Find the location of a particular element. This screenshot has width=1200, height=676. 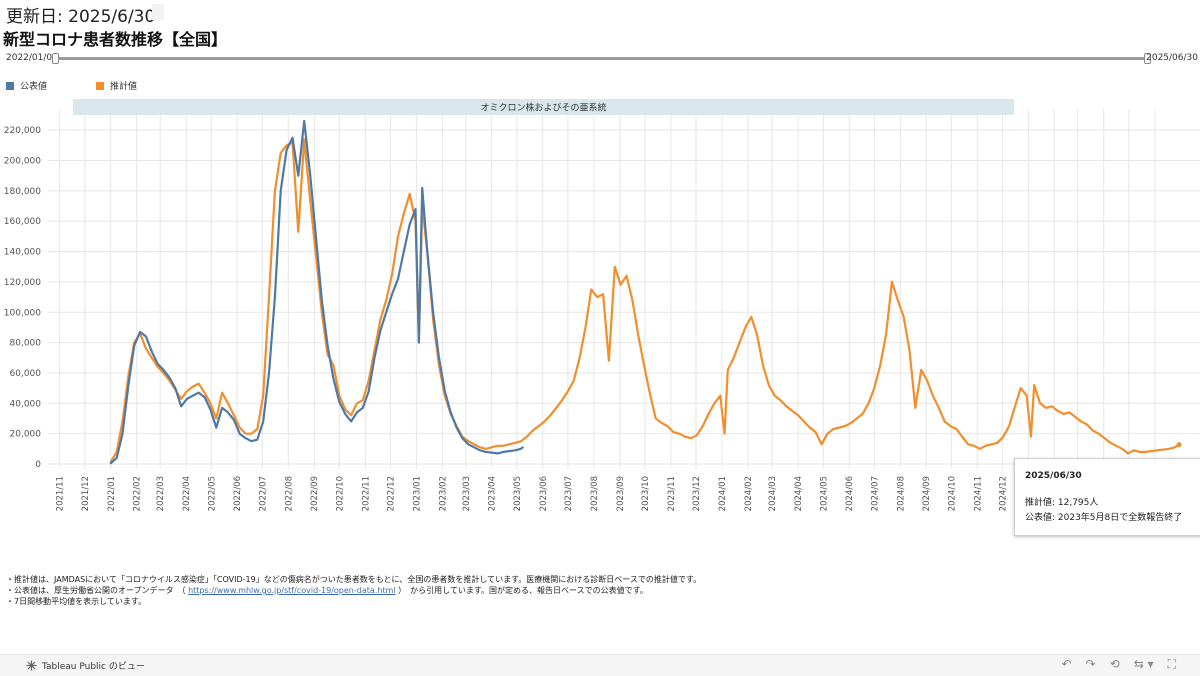

variant-band: オミクロン株およびその亜系統 is located at coordinates (543, 107).